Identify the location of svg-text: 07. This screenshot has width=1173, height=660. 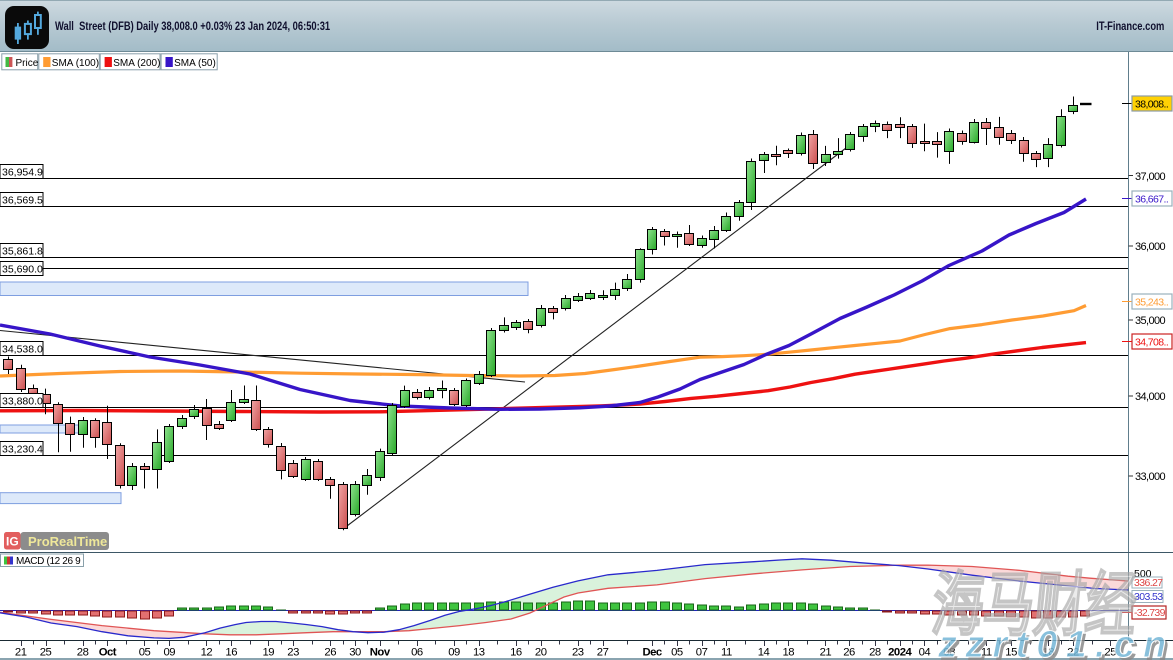
(702, 653).